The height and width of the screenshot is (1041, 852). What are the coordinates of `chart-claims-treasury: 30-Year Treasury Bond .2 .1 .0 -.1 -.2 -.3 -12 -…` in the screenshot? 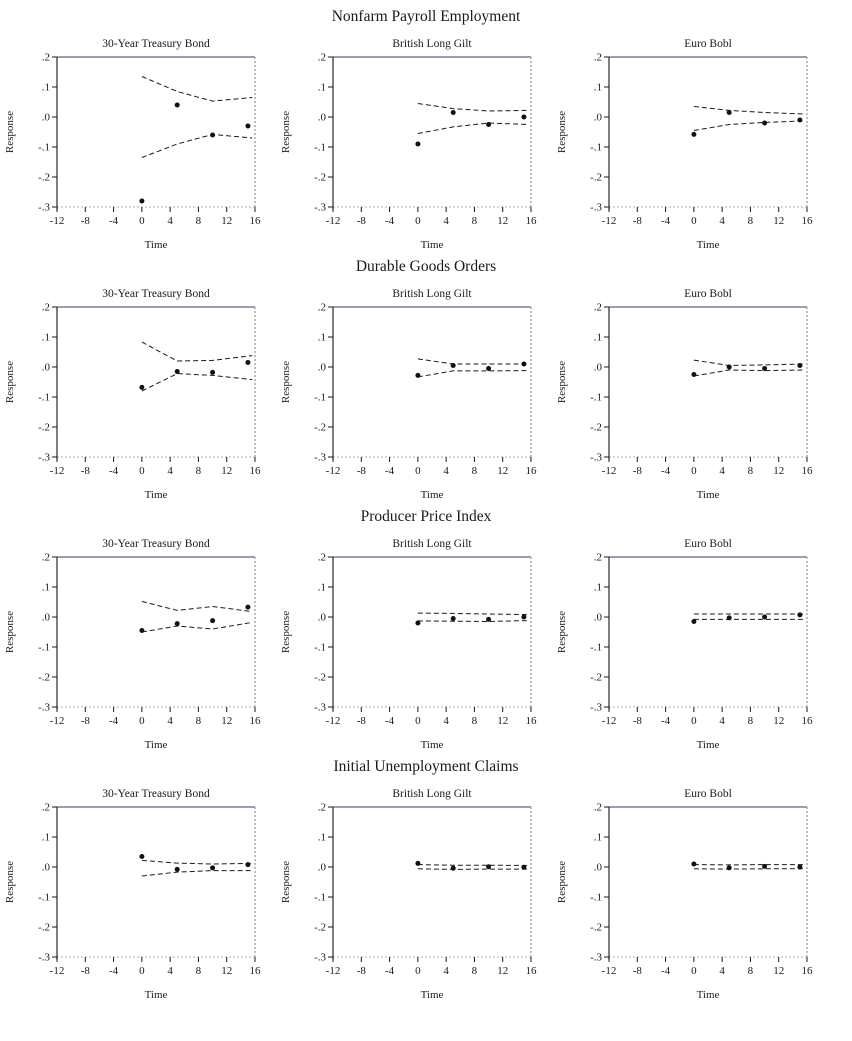 It's located at (138, 892).